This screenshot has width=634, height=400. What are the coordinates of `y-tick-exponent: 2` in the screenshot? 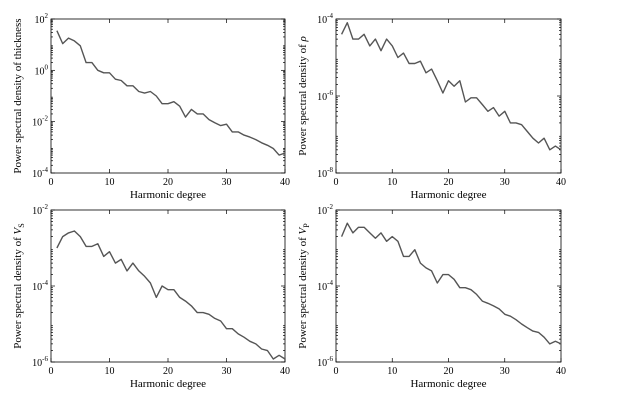 It's located at (47, 16).